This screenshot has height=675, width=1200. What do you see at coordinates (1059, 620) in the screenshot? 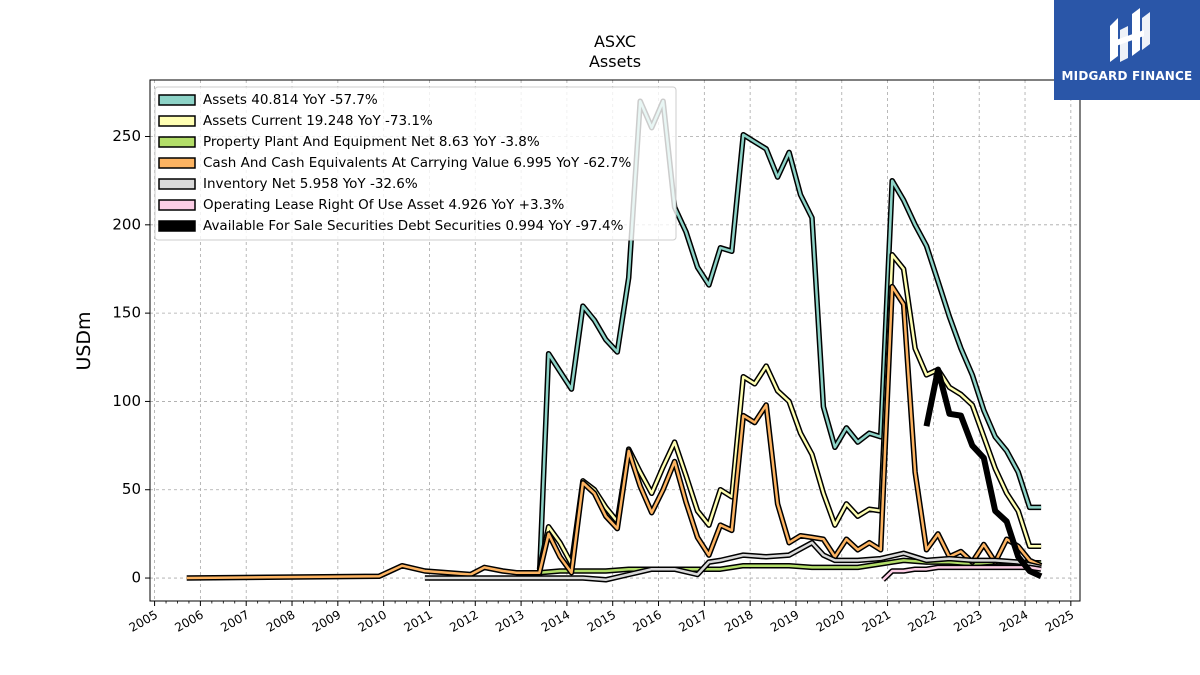
I see `x-tick-label: 2025` at bounding box center [1059, 620].